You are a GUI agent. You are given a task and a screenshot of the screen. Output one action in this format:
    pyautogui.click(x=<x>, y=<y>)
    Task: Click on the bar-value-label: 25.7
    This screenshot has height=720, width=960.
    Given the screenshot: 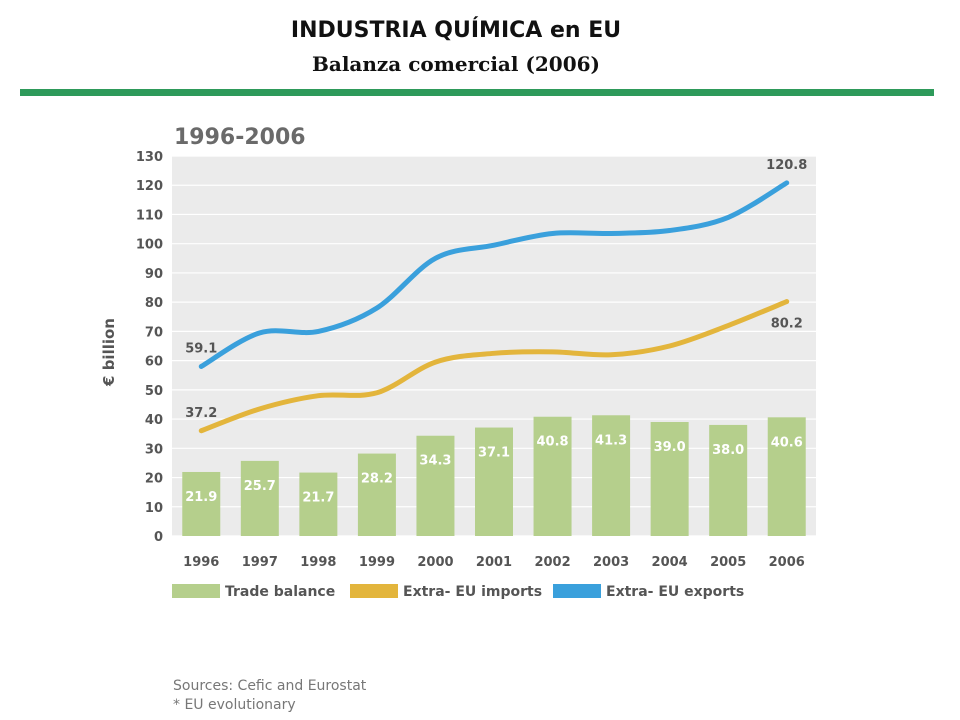 What is the action you would take?
    pyautogui.click(x=260, y=486)
    